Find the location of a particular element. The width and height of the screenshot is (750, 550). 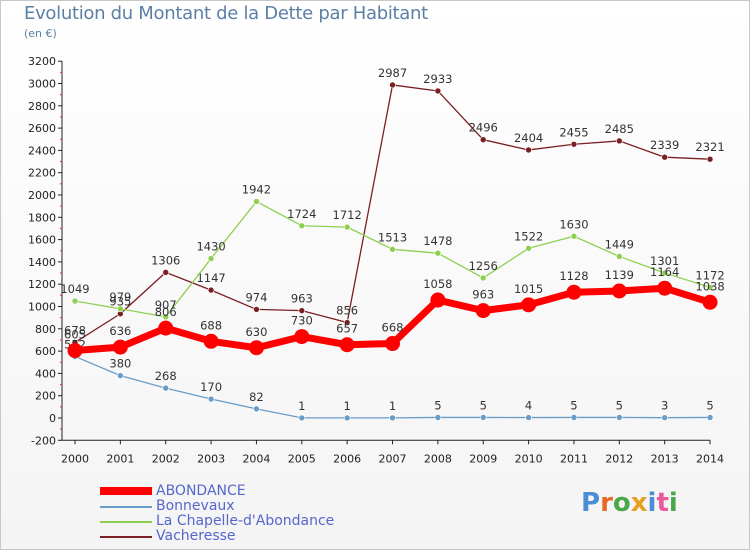

data-label-la-chapelle-d-abondance: 907 is located at coordinates (166, 305).